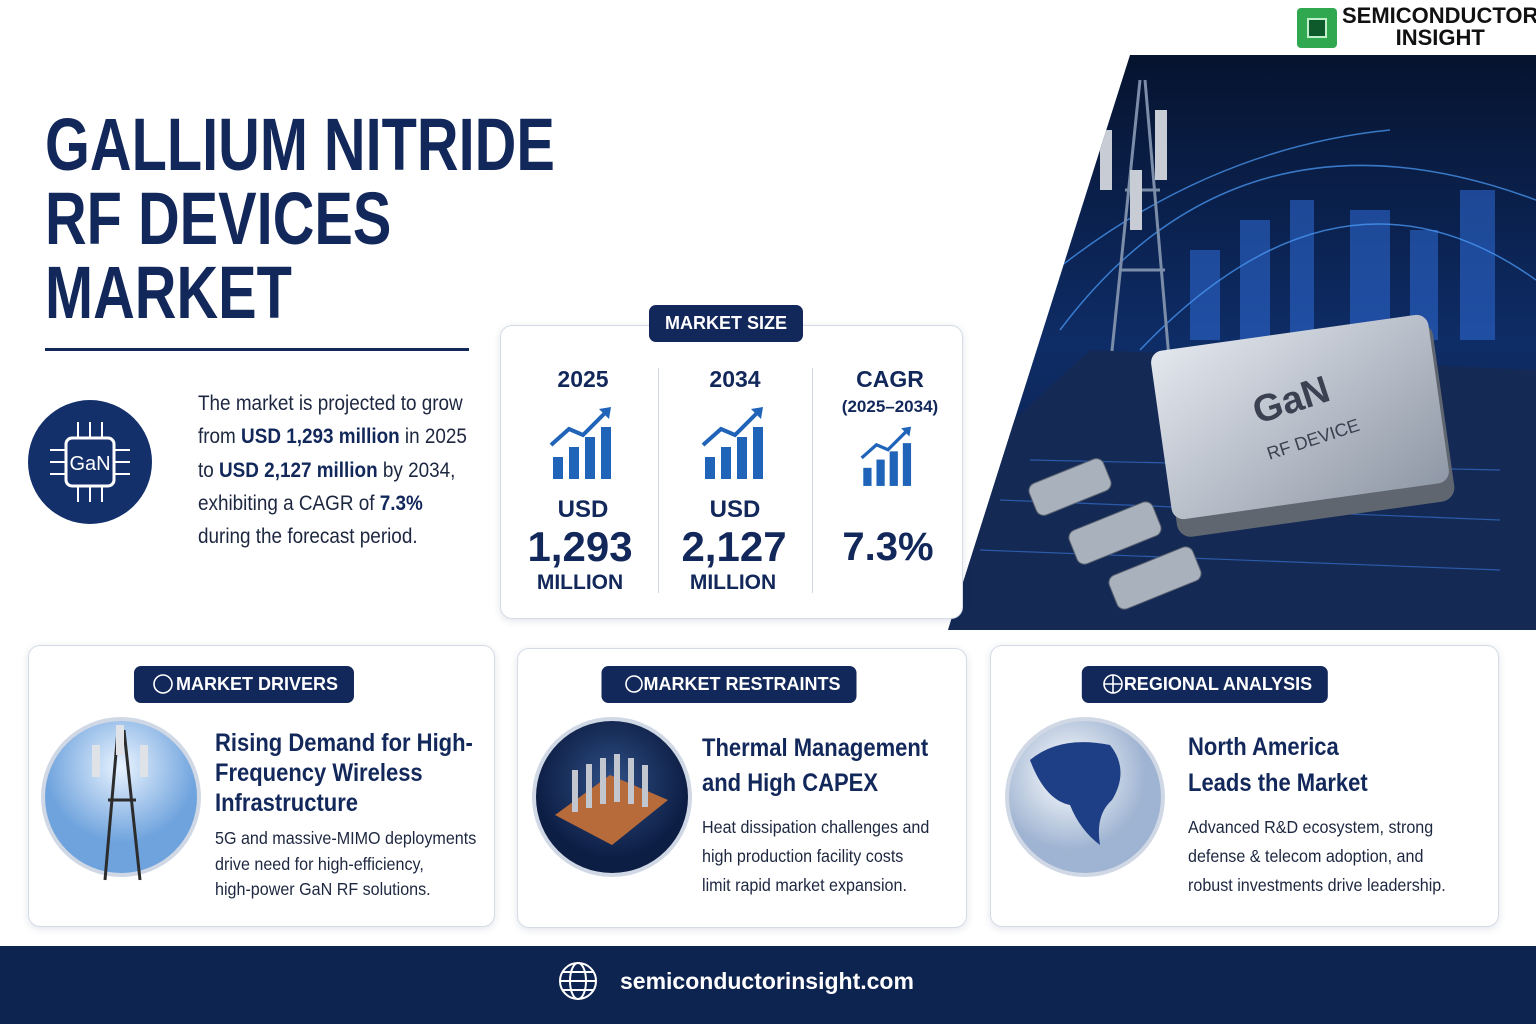 The image size is (1536, 1024). What do you see at coordinates (319, 864) in the screenshot?
I see `card-body: drive need for high-efficiency,` at bounding box center [319, 864].